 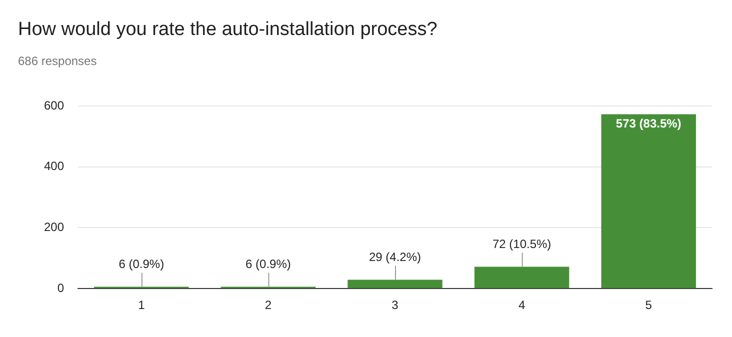 What do you see at coordinates (57, 61) in the screenshot?
I see `chart-subtitle: 686 responses` at bounding box center [57, 61].